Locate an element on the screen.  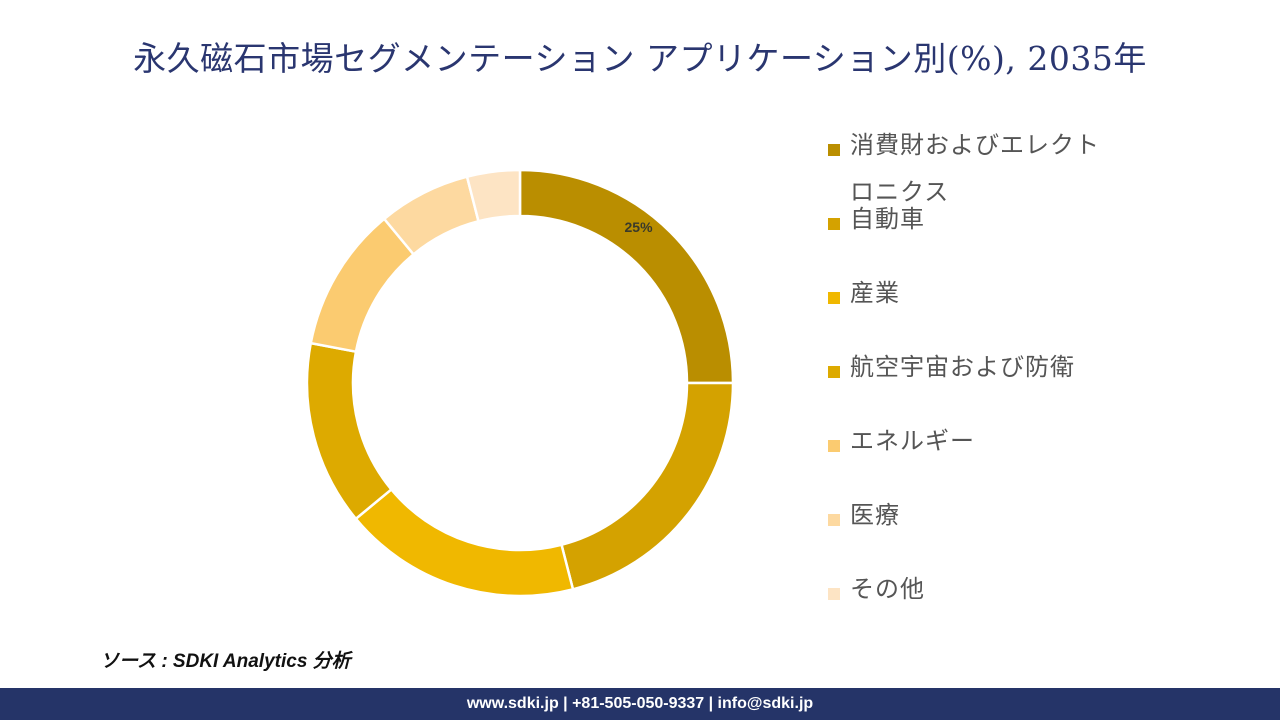
legend-label: 医療 is located at coordinates (875, 515).